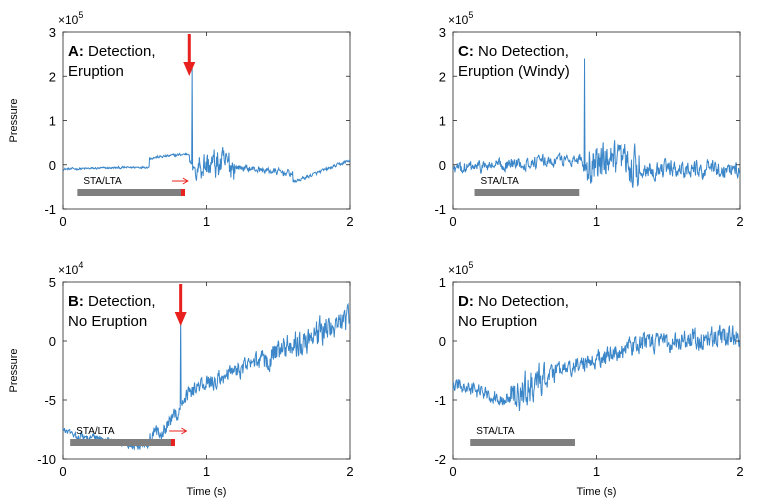  I want to click on panel-title-line2: Eruption (Windy), so click(514, 71).